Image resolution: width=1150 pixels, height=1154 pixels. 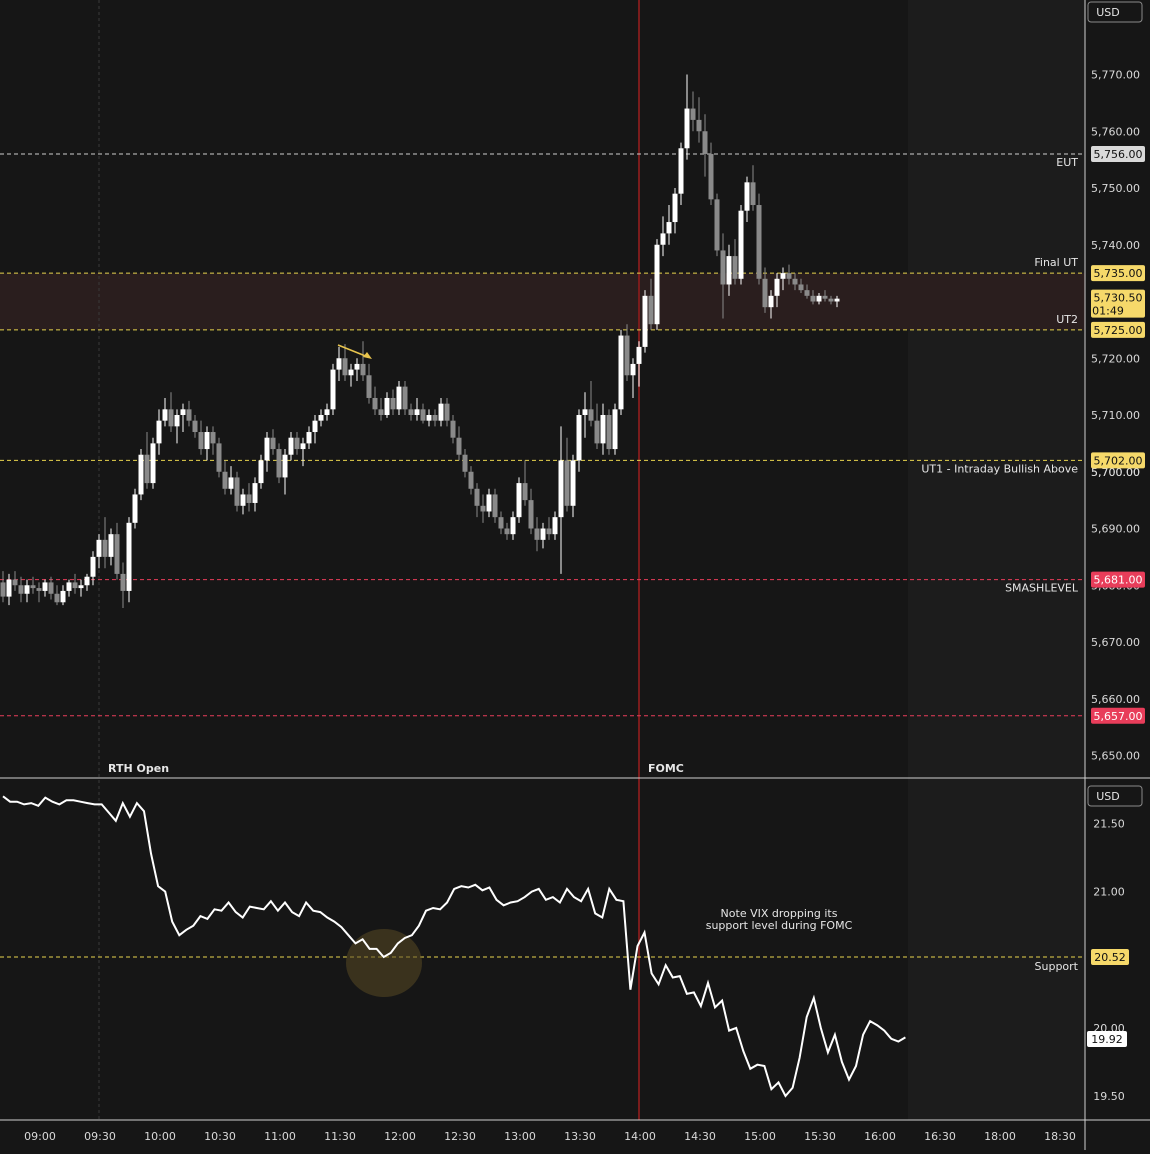 I want to click on level-price-tag-text: 5,735.00, so click(x=1118, y=273).